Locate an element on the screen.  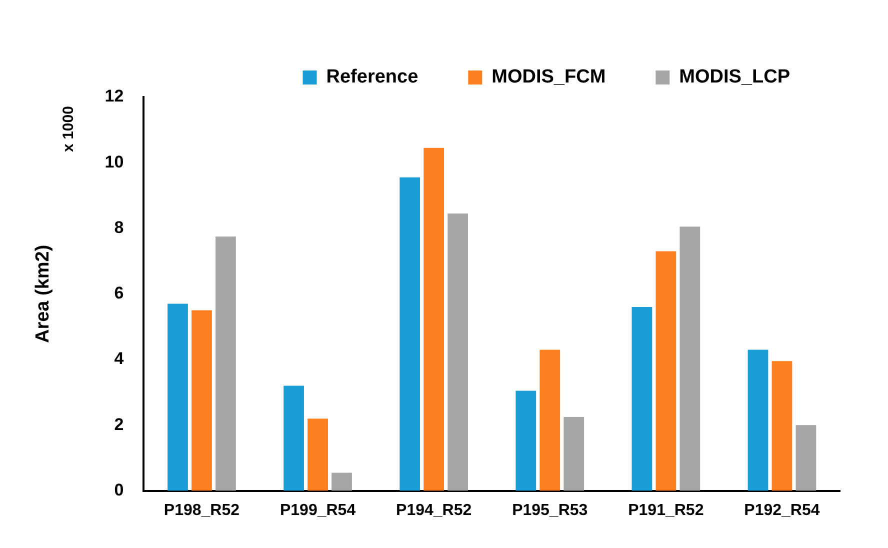
legend-label: Reference is located at coordinates (372, 77).